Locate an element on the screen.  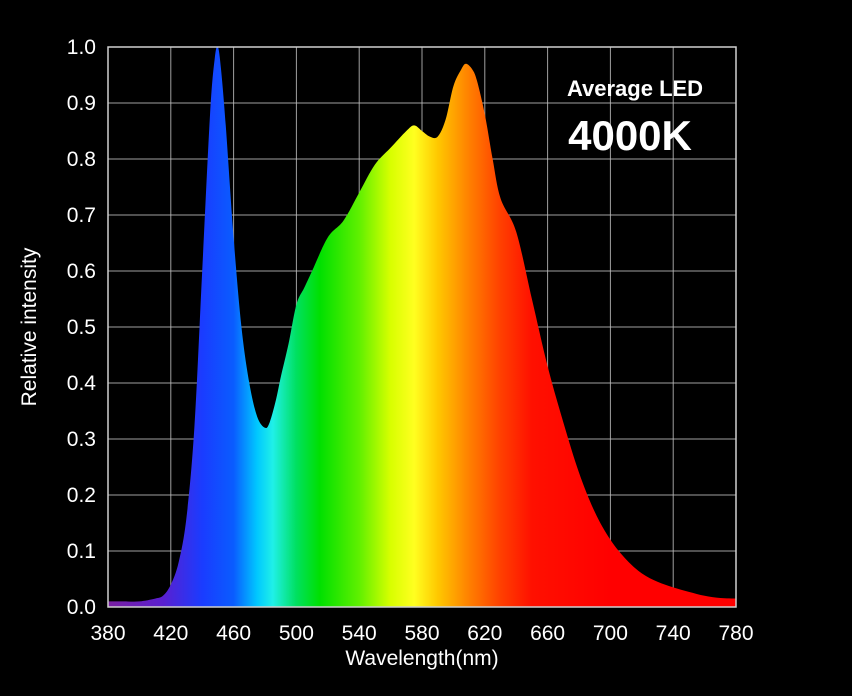
y-tick-label: 0.8 is located at coordinates (81, 159).